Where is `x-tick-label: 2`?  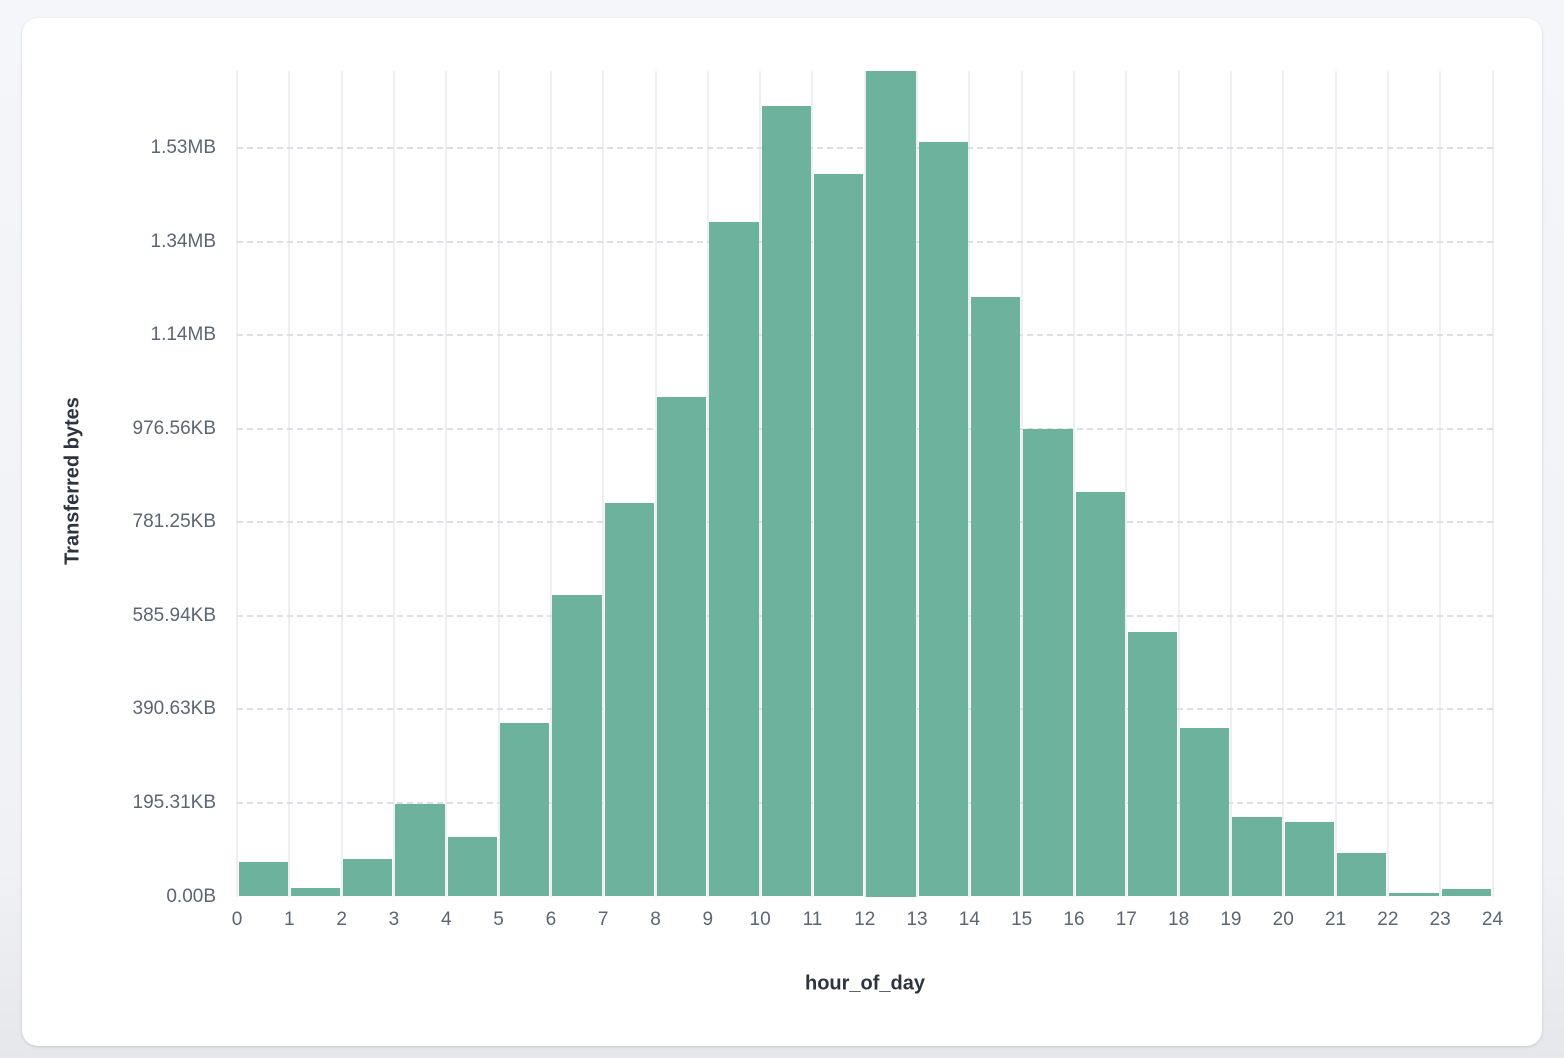 x-tick-label: 2 is located at coordinates (341, 919).